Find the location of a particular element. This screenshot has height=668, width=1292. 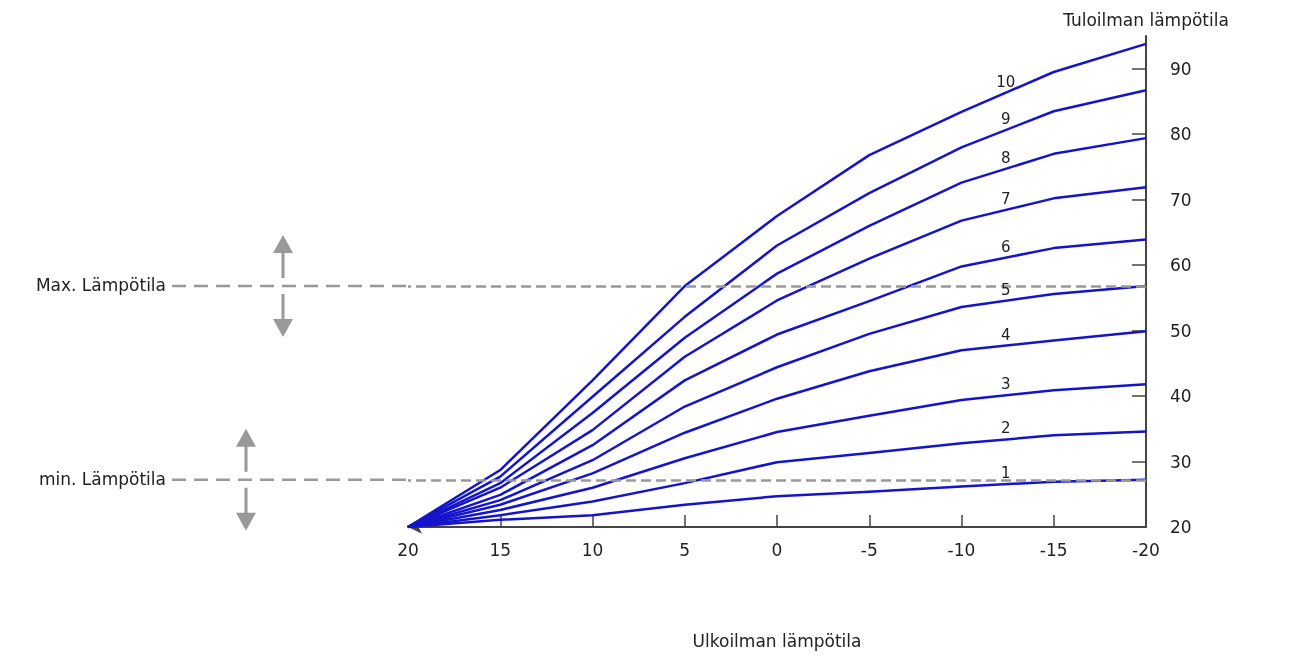

x-tick-label: -10 is located at coordinates (961, 549).